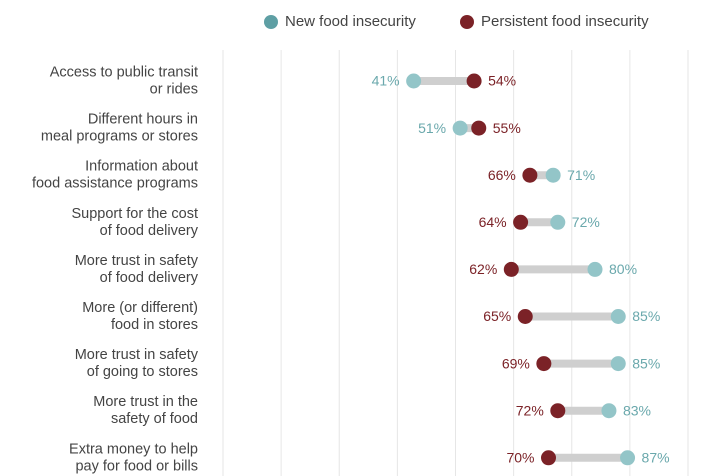 Image resolution: width=701 pixels, height=476 pixels. I want to click on category-label: More trust in safety of food delivery, so click(137, 269).